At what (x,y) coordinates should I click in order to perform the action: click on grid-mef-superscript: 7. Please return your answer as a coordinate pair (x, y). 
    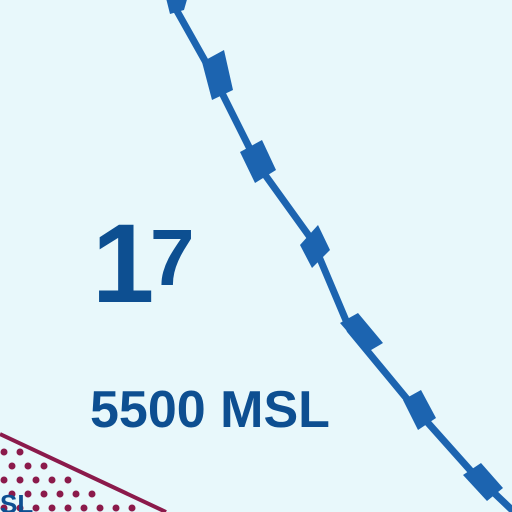
    Looking at the image, I should click on (172, 257).